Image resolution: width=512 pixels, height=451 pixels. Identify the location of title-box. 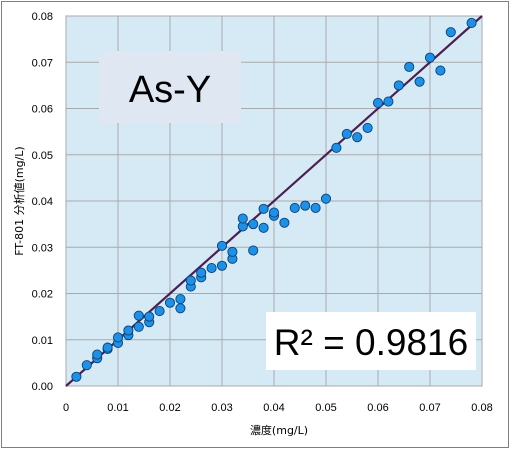
(170, 87).